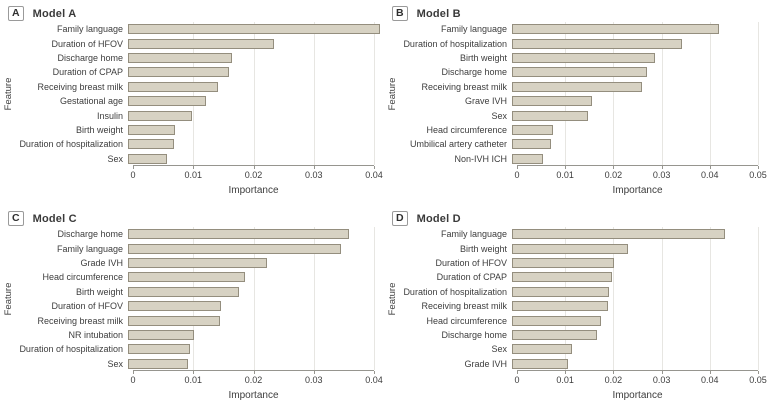 Image resolution: width=768 pixels, height=409 pixels. I want to click on feature-label: Duration of HFOV, so click(87, 43).